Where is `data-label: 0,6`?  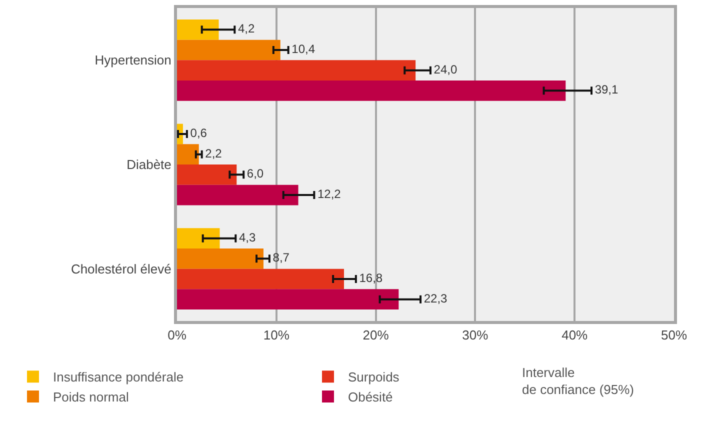
data-label: 0,6 is located at coordinates (197, 133).